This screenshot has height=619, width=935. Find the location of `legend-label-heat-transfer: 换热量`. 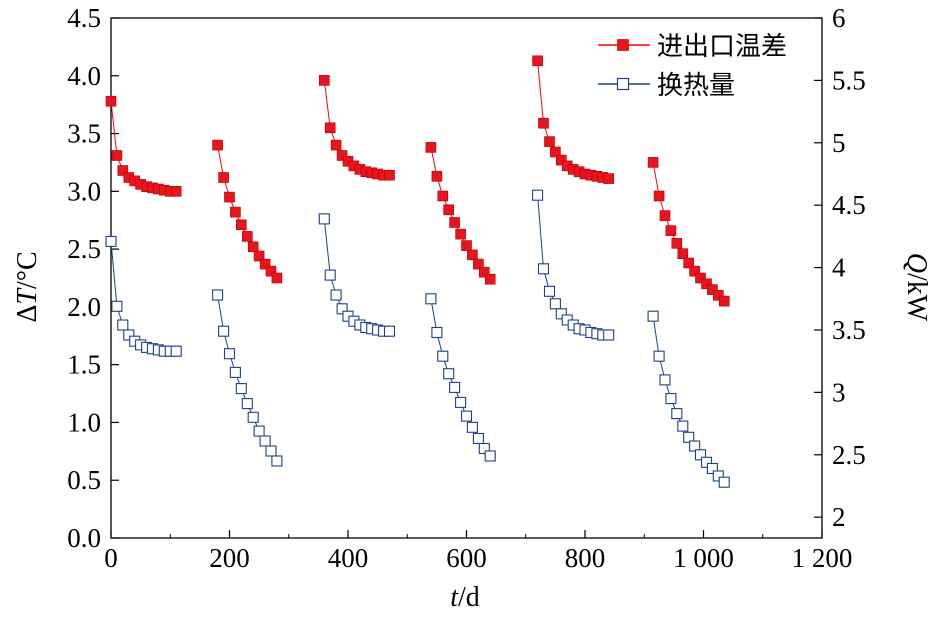

legend-label-heat-transfer: 换热量 is located at coordinates (696, 86).